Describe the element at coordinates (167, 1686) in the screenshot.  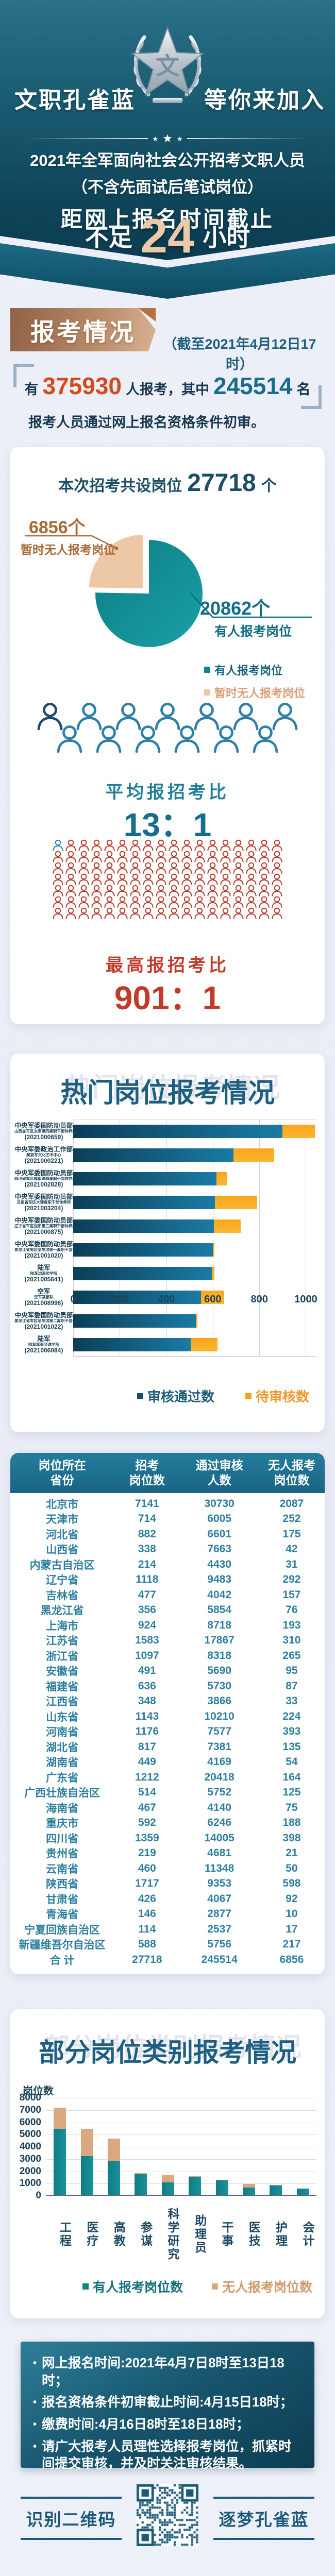
I see `table-row: 福建省 636 5730 87` at that location.